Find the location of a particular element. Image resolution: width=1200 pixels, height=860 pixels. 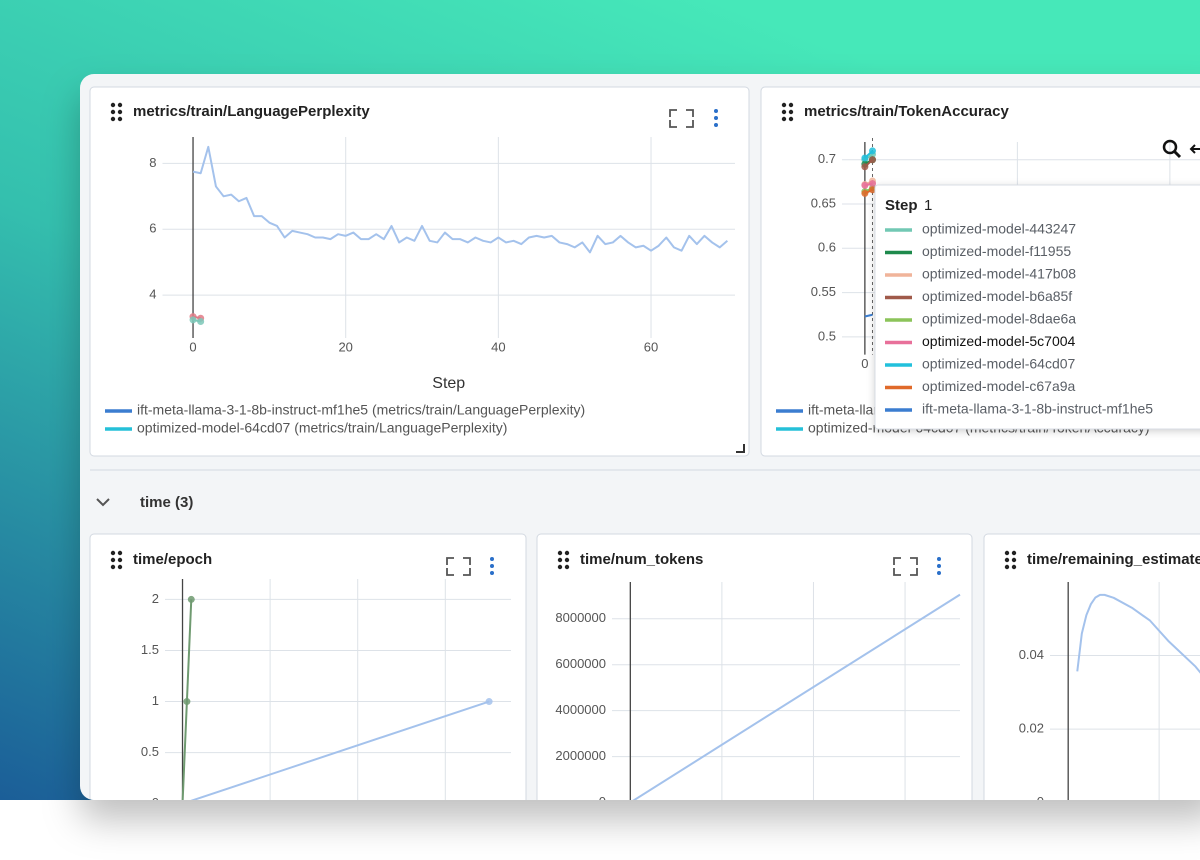

x-tick-label: 40 is located at coordinates (498, 346).